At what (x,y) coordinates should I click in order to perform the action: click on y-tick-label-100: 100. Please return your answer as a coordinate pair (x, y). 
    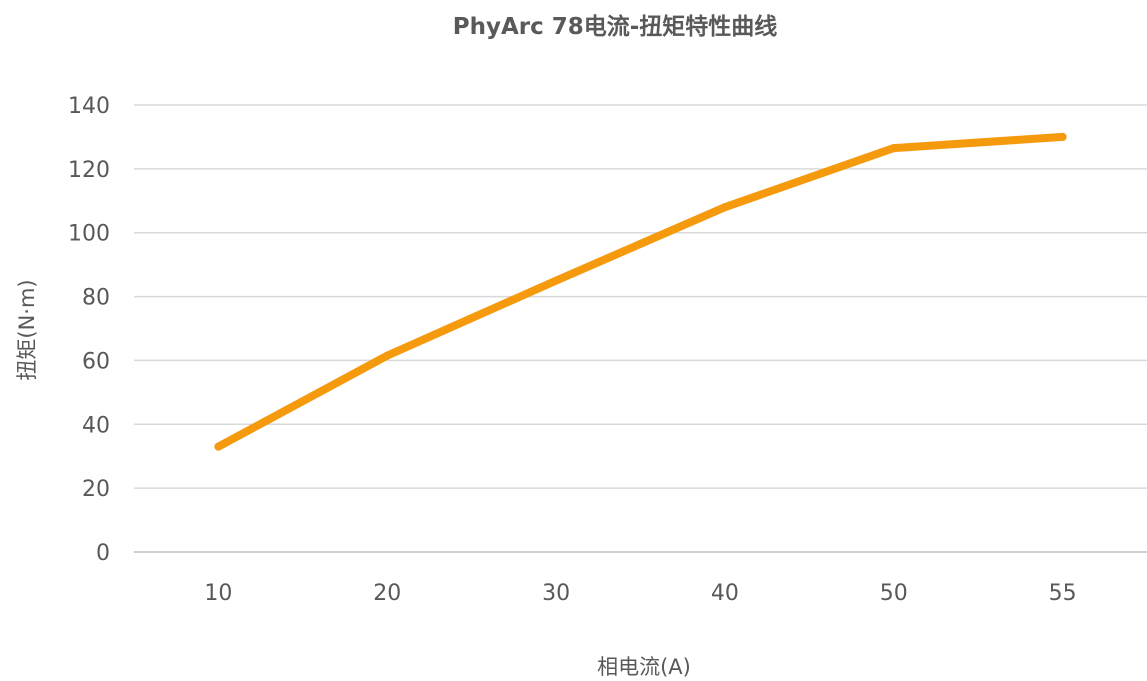
    Looking at the image, I should click on (89, 234).